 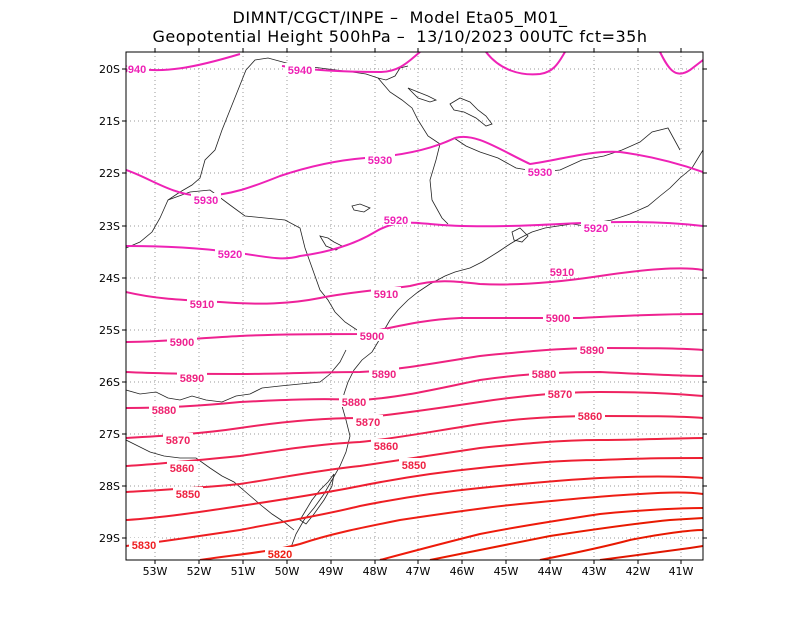 What do you see at coordinates (594, 571) in the screenshot?
I see `lon-tick-label: 43W` at bounding box center [594, 571].